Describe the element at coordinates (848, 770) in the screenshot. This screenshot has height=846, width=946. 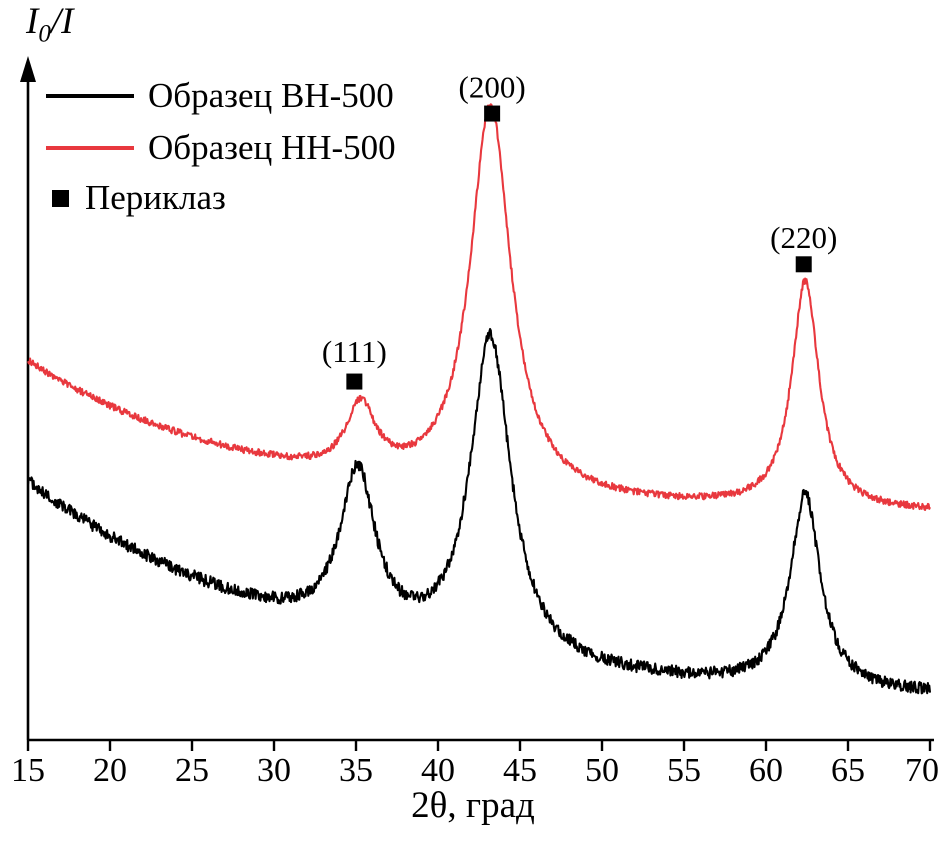
I see `x-tick-label: 65` at that location.